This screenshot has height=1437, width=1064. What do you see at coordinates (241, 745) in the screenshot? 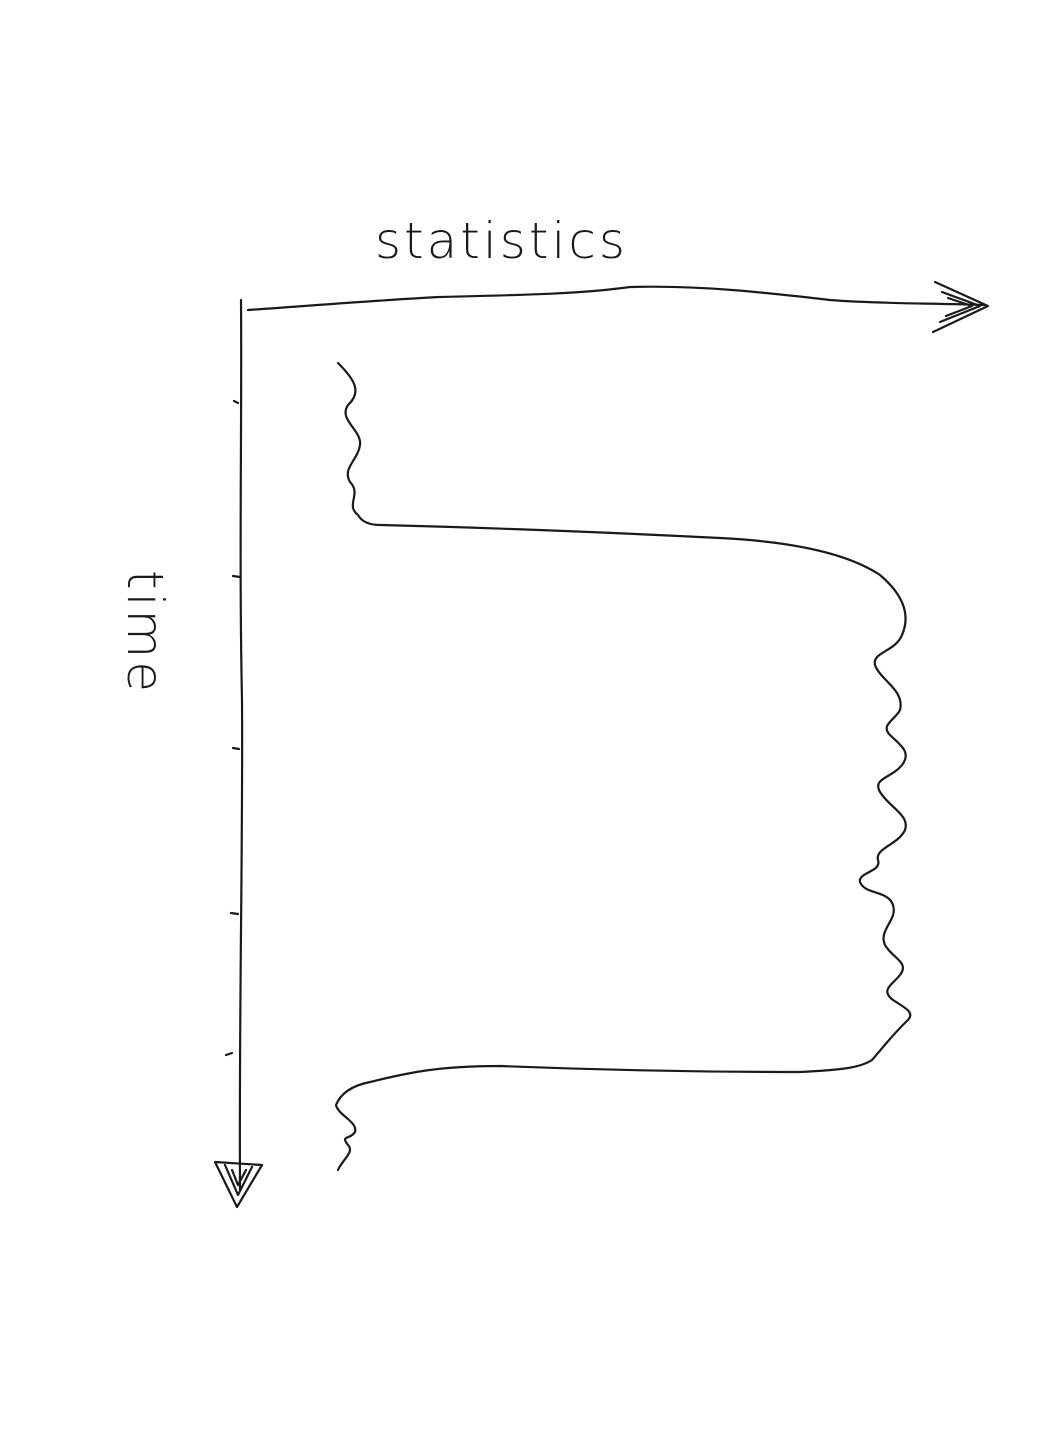
I see `y-axis` at bounding box center [241, 745].